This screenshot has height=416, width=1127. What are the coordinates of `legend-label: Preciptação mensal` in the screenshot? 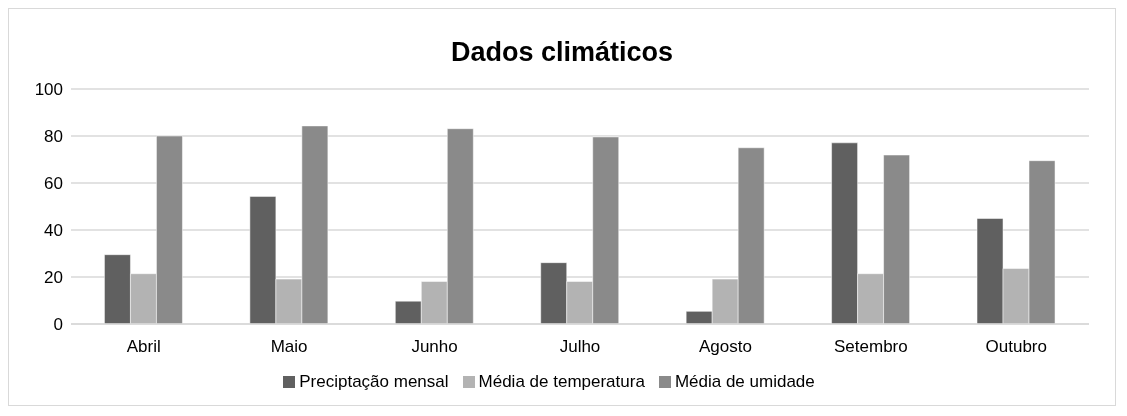 It's located at (374, 382).